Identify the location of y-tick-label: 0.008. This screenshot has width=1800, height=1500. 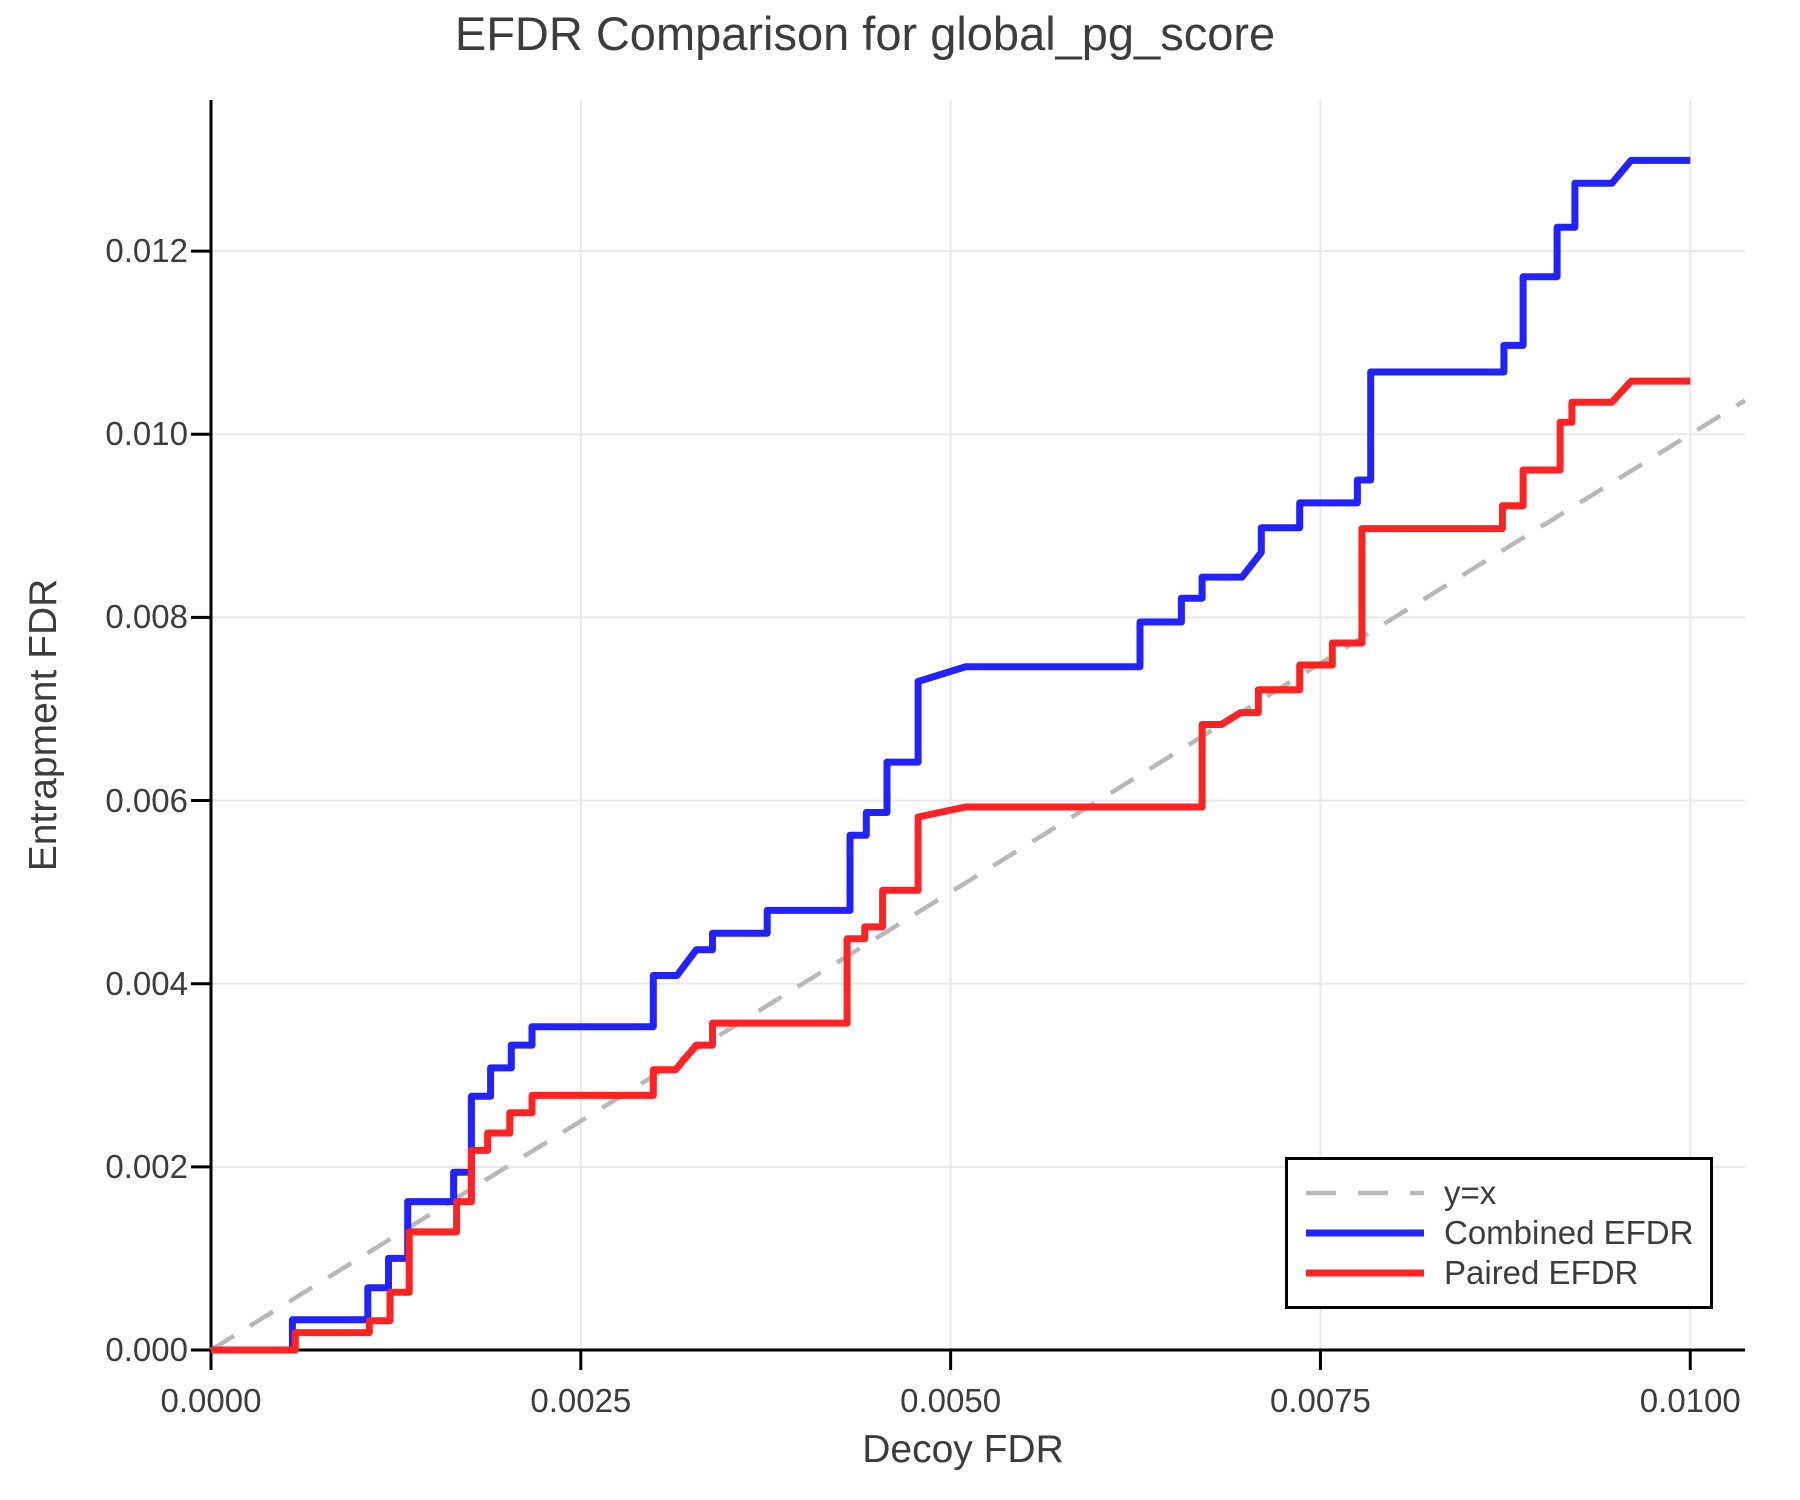
(146, 617).